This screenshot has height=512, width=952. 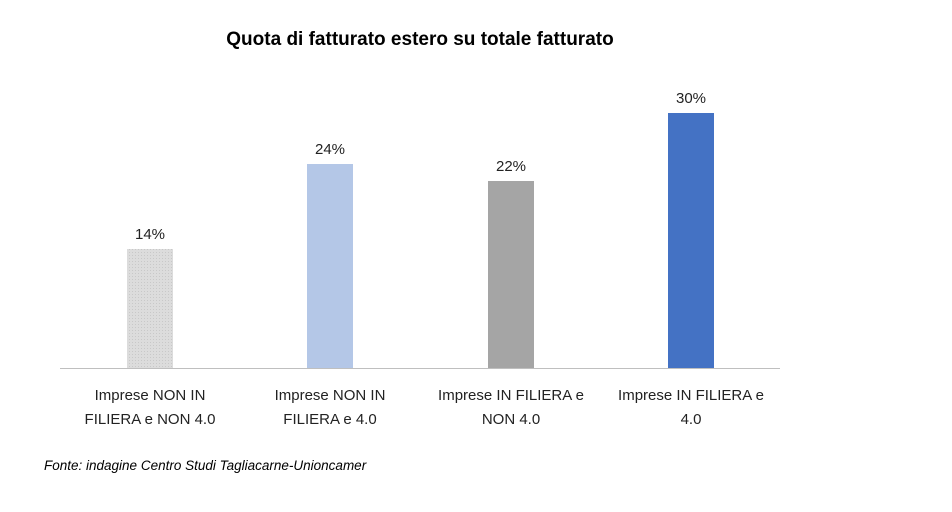 I want to click on category-label-3-line-1: Imprese IN FILIERA e, so click(x=511, y=395).